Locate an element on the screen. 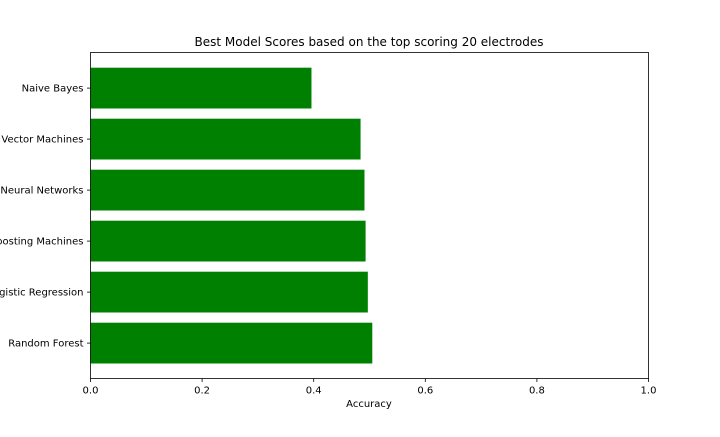 Image resolution: width=720 pixels, height=437 pixels. x-tick-label: 0.6 is located at coordinates (425, 391).